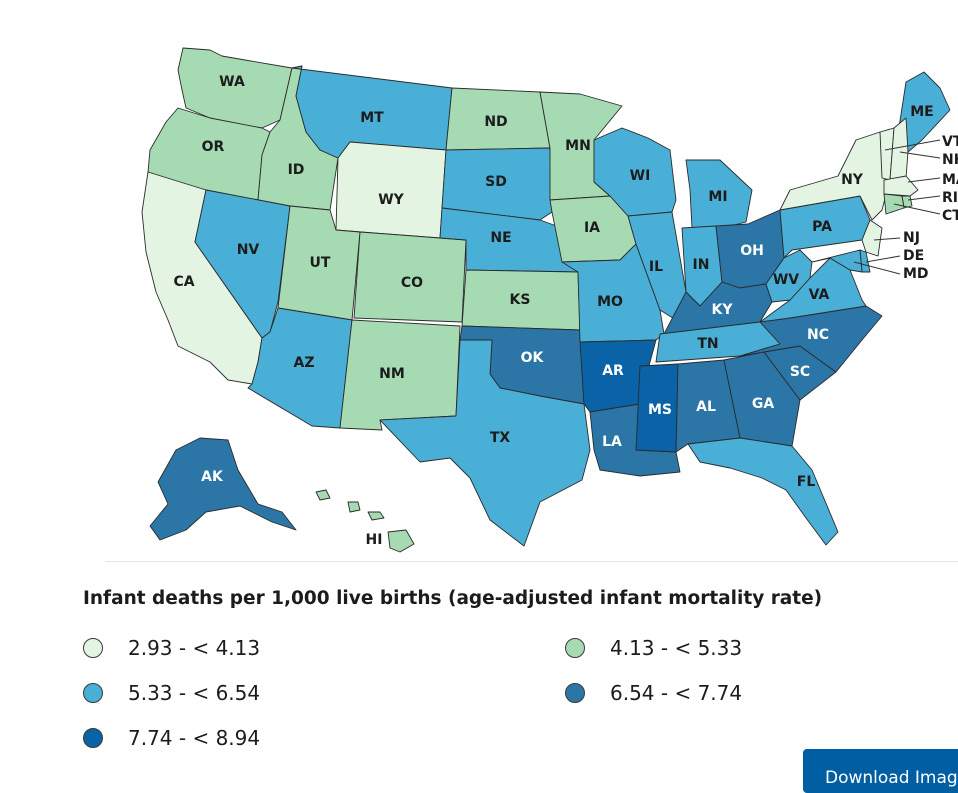 The width and height of the screenshot is (958, 793). Describe the element at coordinates (912, 145) in the screenshot. I see `callout-line-vt` at that location.